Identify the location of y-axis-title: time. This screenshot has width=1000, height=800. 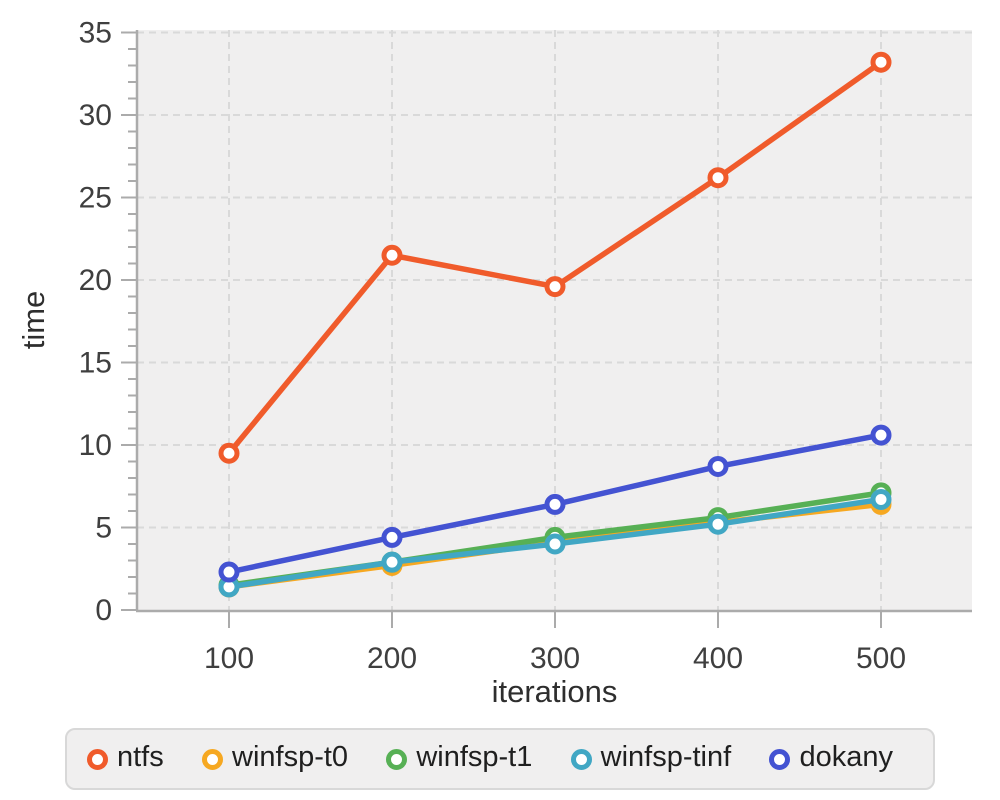
(33, 320).